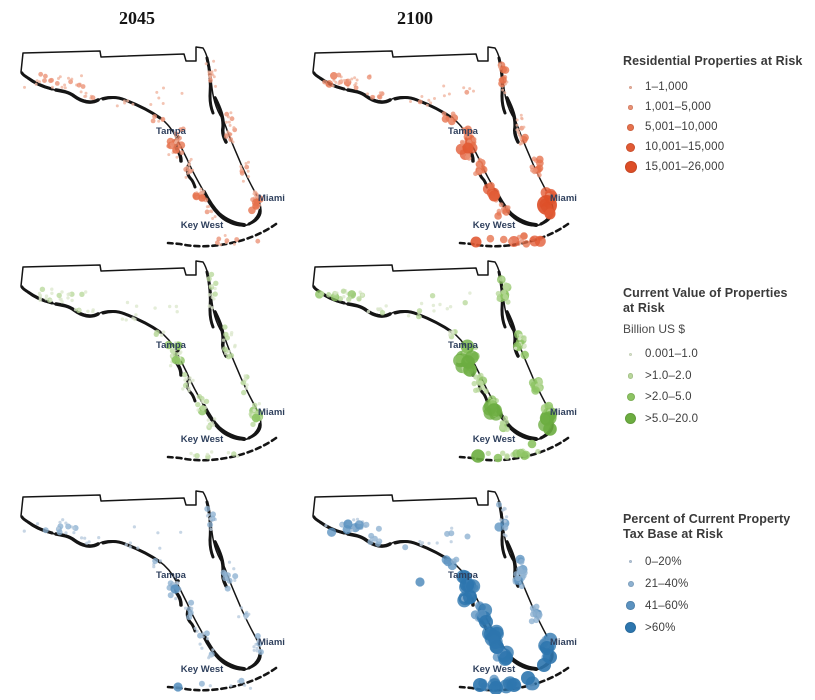 This screenshot has width=815, height=700. I want to click on legend-item-label: >60%, so click(660, 627).